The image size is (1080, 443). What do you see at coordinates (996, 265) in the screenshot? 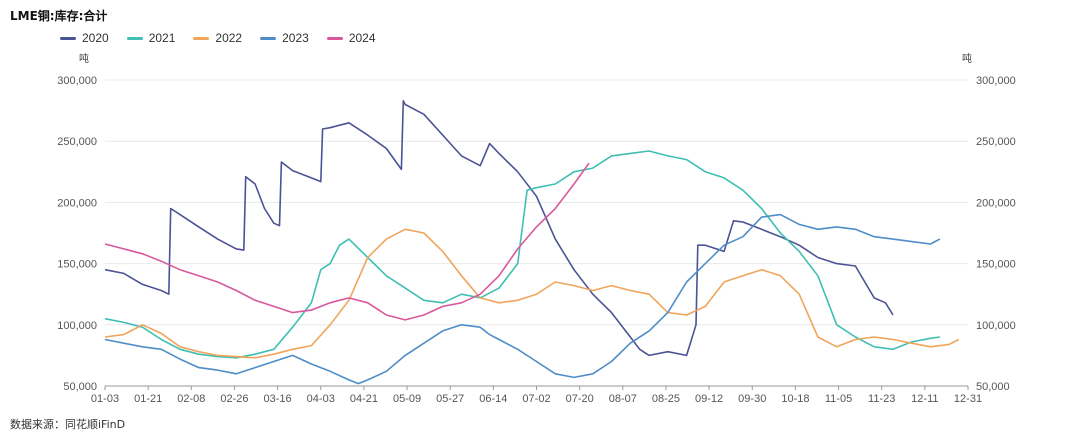
I see `y-tick-label-right: 150,000` at bounding box center [996, 265].